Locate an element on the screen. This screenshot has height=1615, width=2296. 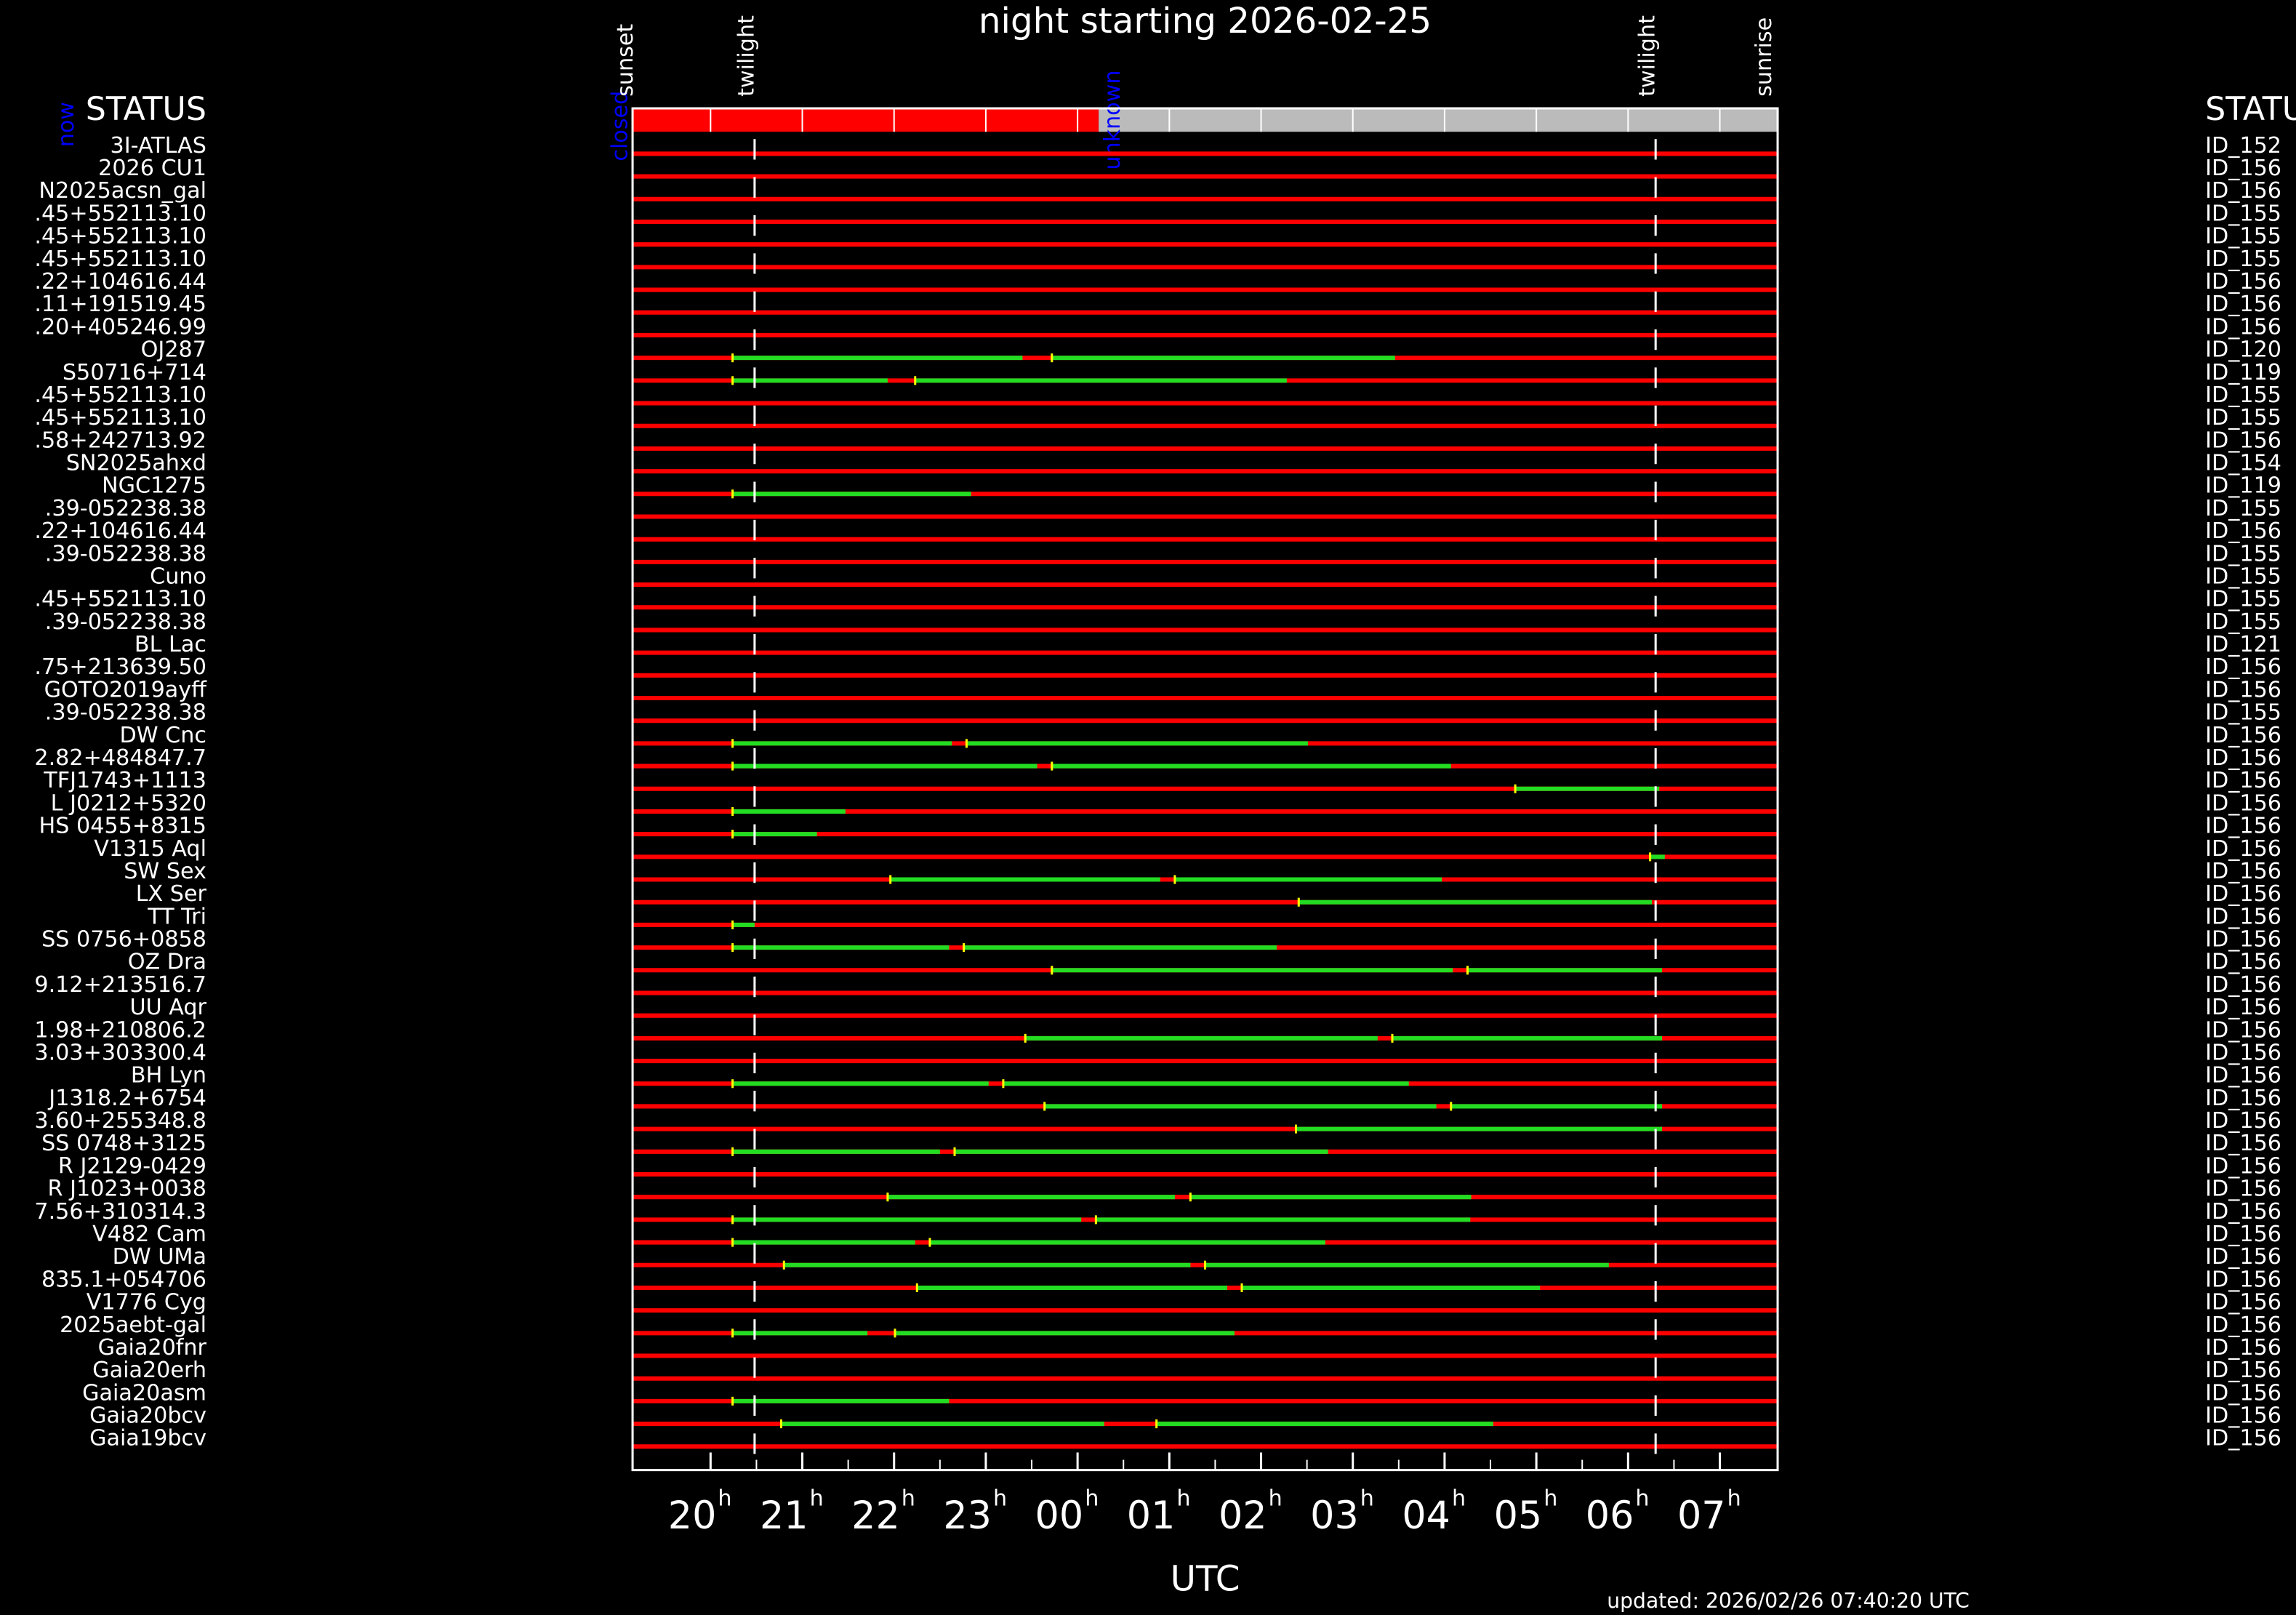
x-tick-label: 23 is located at coordinates (968, 1516).